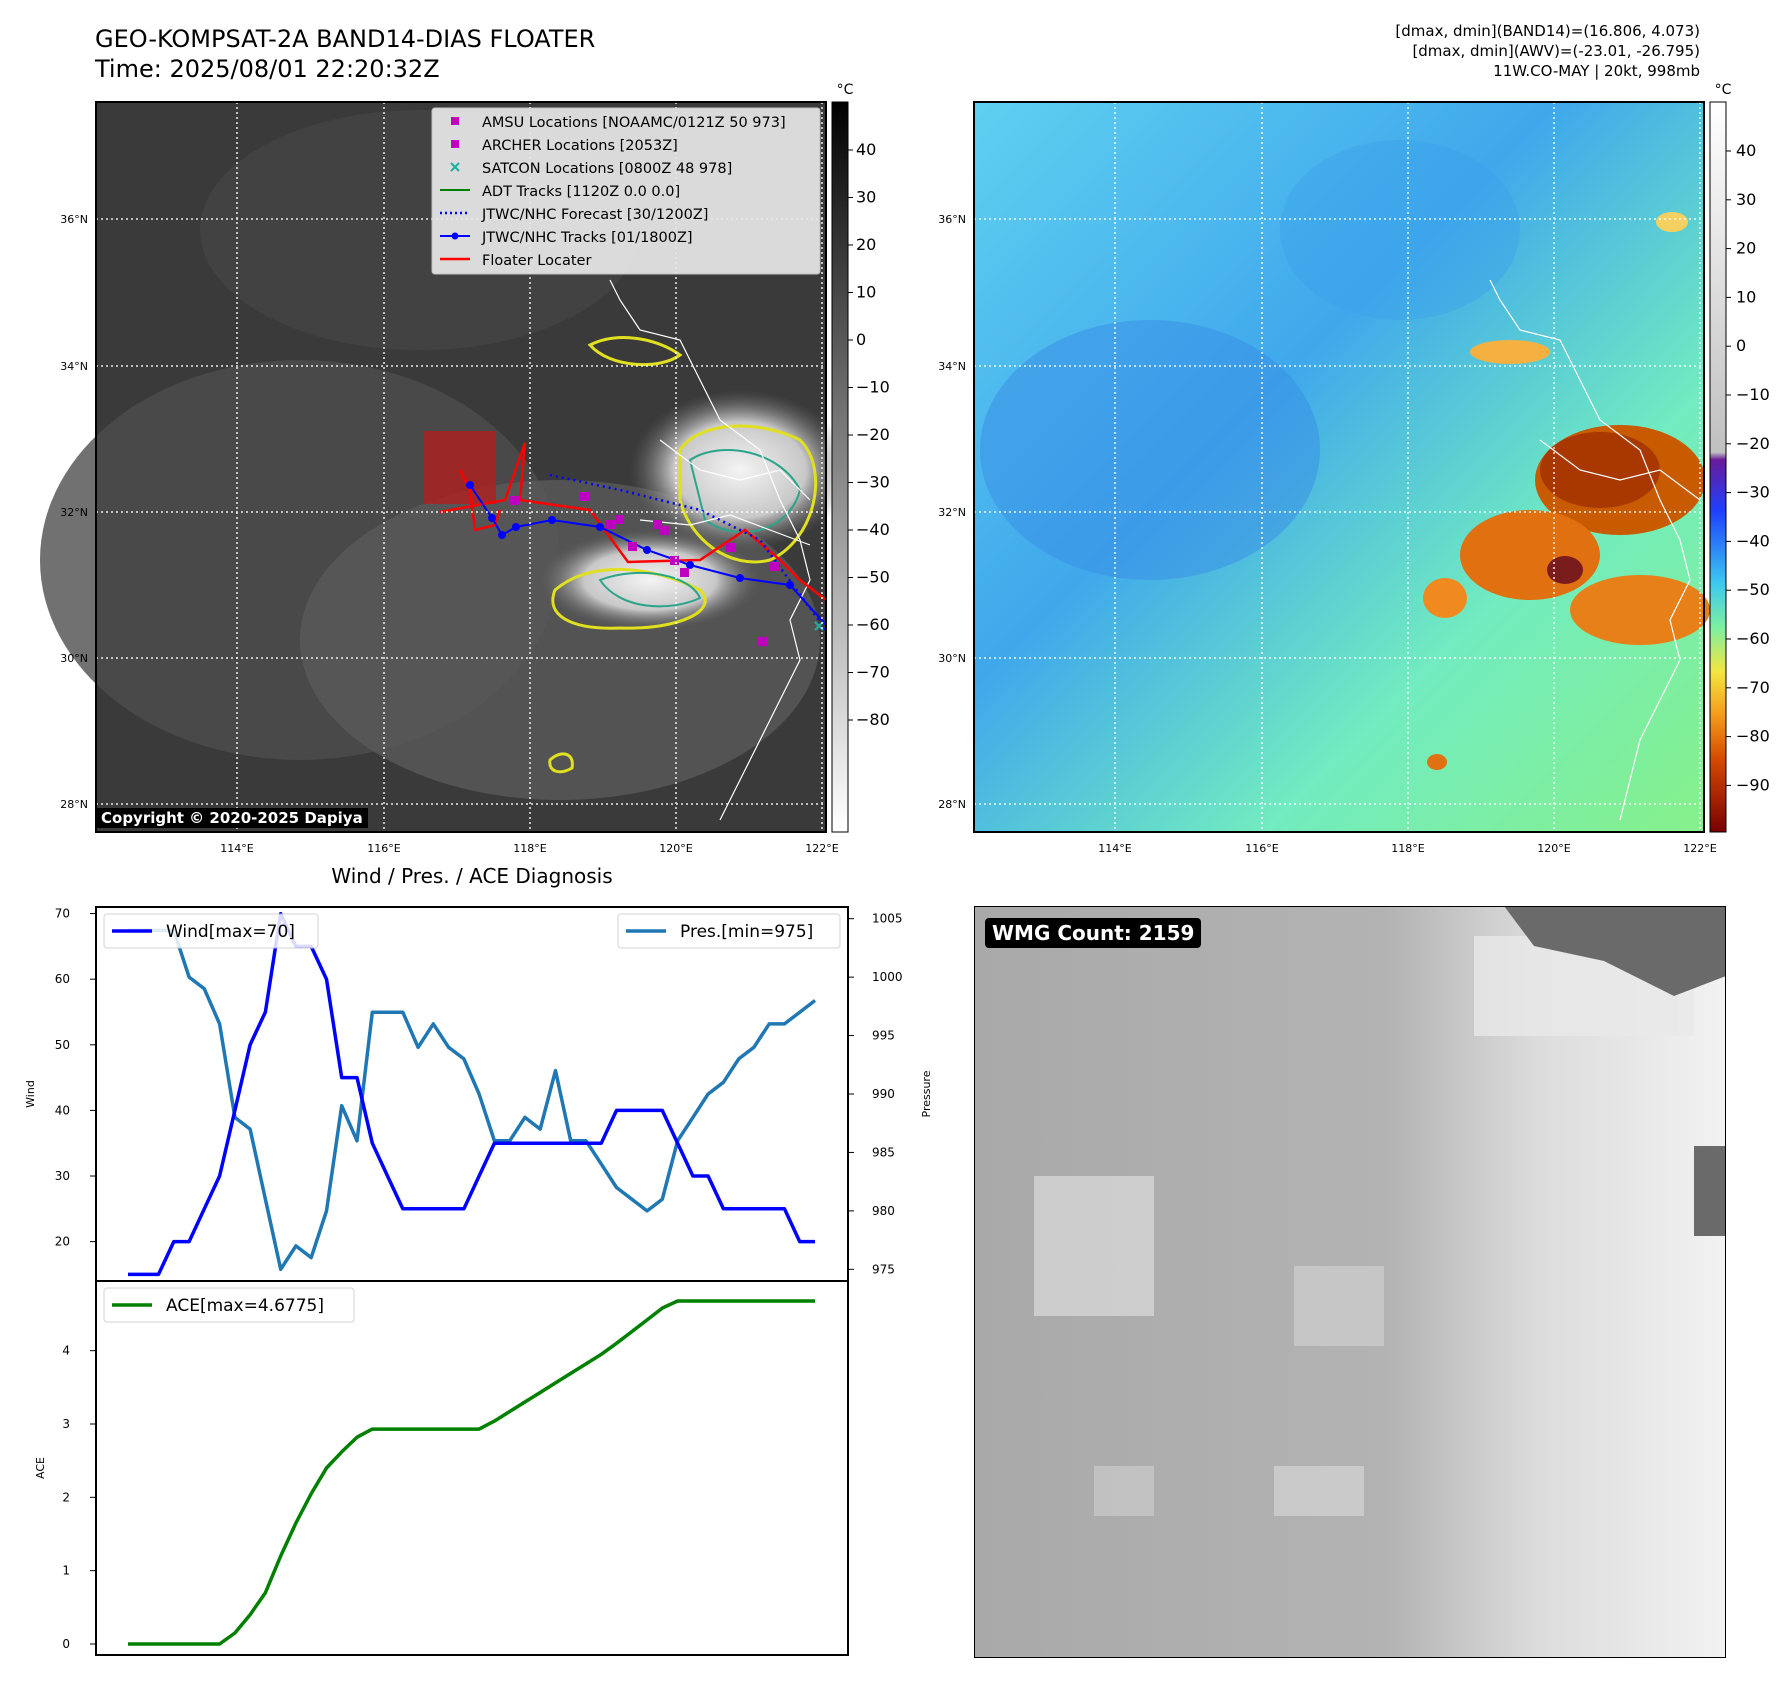 This screenshot has height=1690, width=1788. What do you see at coordinates (587, 238) in the screenshot?
I see `legend-label: JTWC/NHC Tracks [01/1800Z]` at bounding box center [587, 238].